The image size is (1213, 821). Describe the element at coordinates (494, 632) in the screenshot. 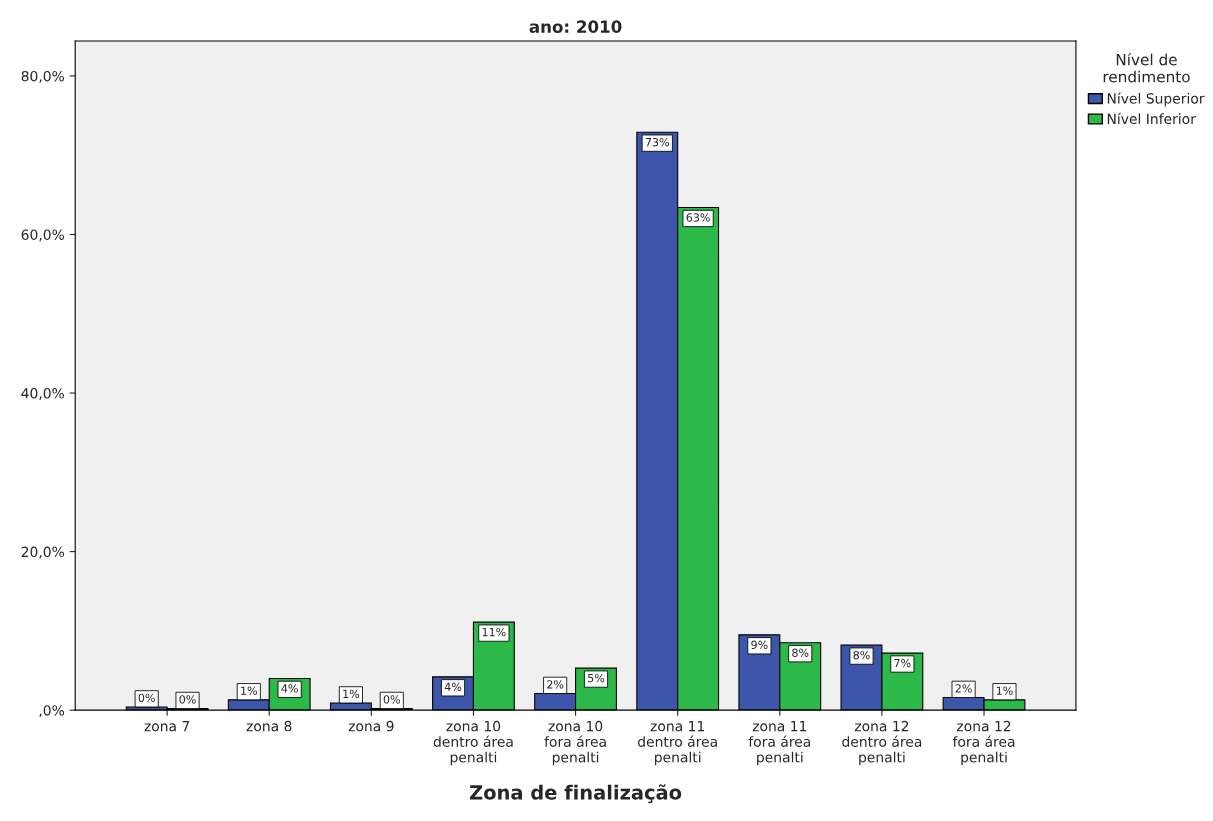

I see `data-label: 11%` at that location.